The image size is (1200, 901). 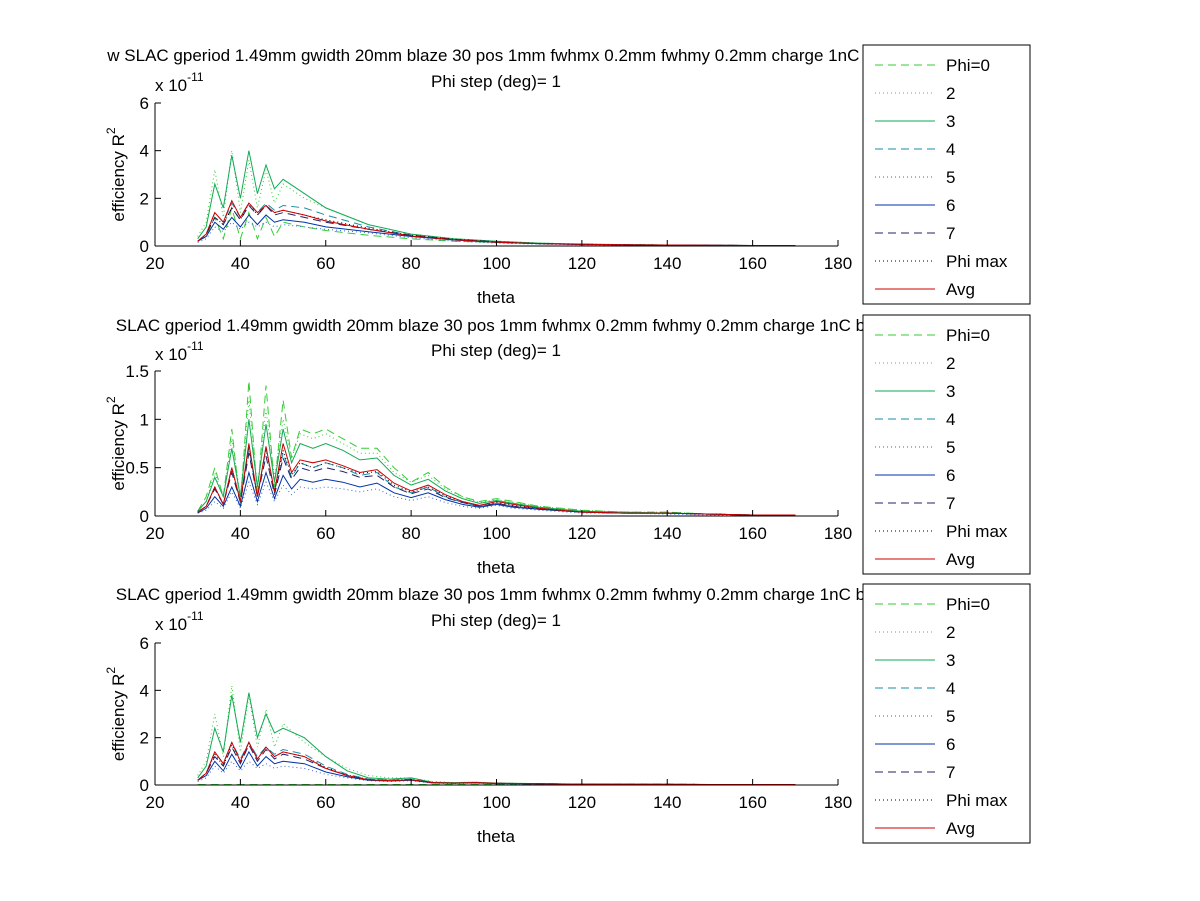 What do you see at coordinates (137, 371) in the screenshot?
I see `y-tick-label: 1.5` at bounding box center [137, 371].